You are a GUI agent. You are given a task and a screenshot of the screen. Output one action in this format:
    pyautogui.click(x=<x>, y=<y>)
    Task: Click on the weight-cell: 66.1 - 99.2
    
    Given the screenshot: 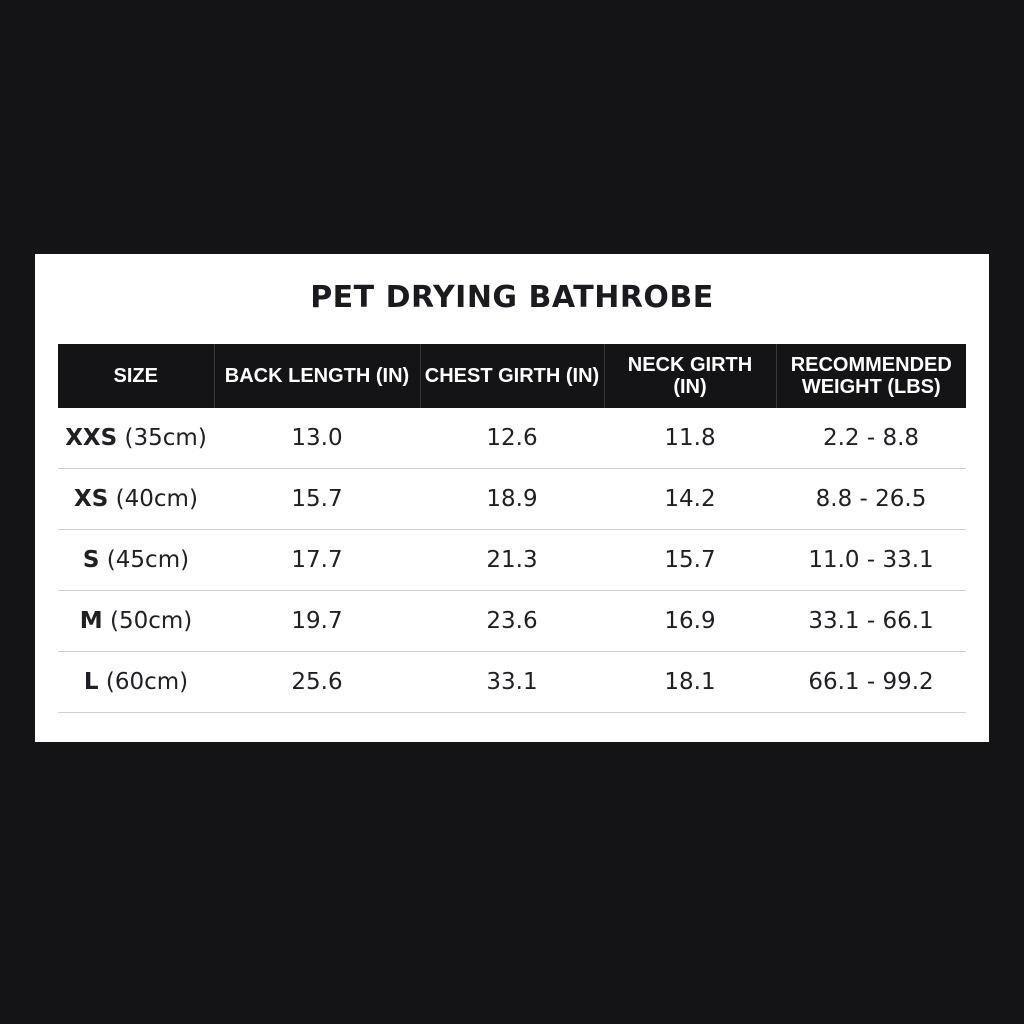 What is the action you would take?
    pyautogui.click(x=871, y=682)
    